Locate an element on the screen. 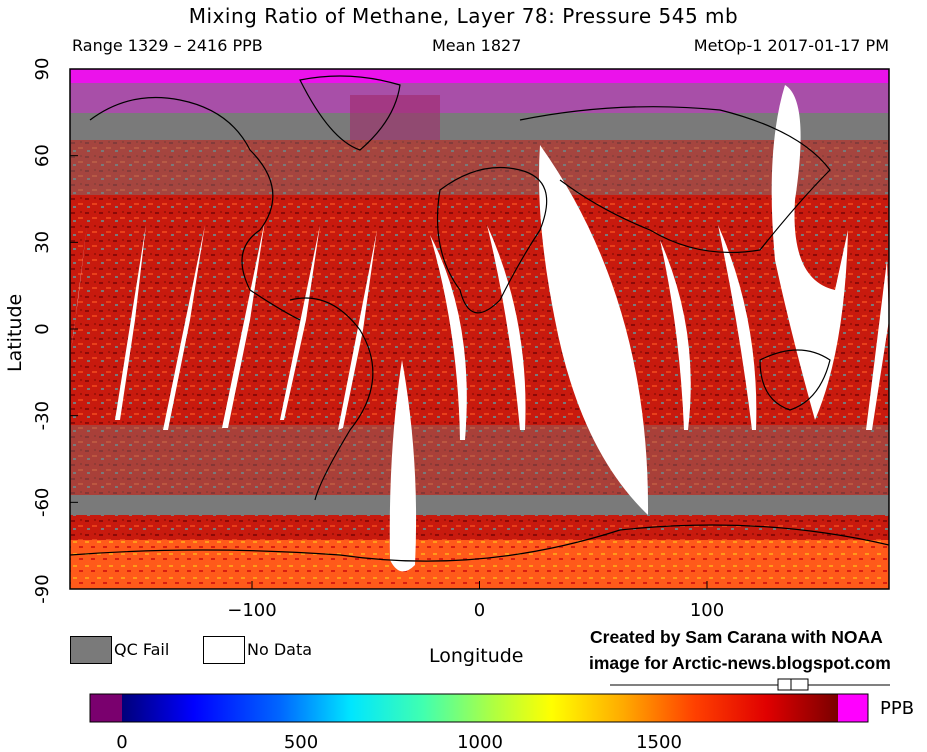  y-tick-label: -90 is located at coordinates (42, 588).